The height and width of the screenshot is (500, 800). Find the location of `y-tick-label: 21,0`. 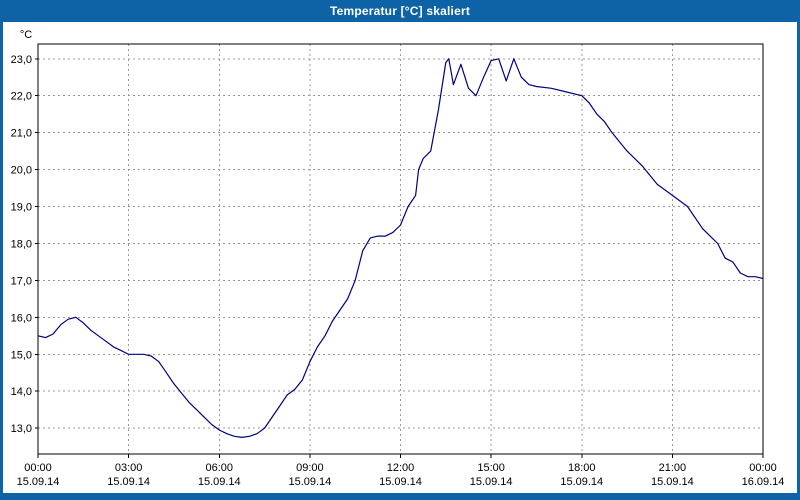

y-tick-label: 21,0 is located at coordinates (21, 134).